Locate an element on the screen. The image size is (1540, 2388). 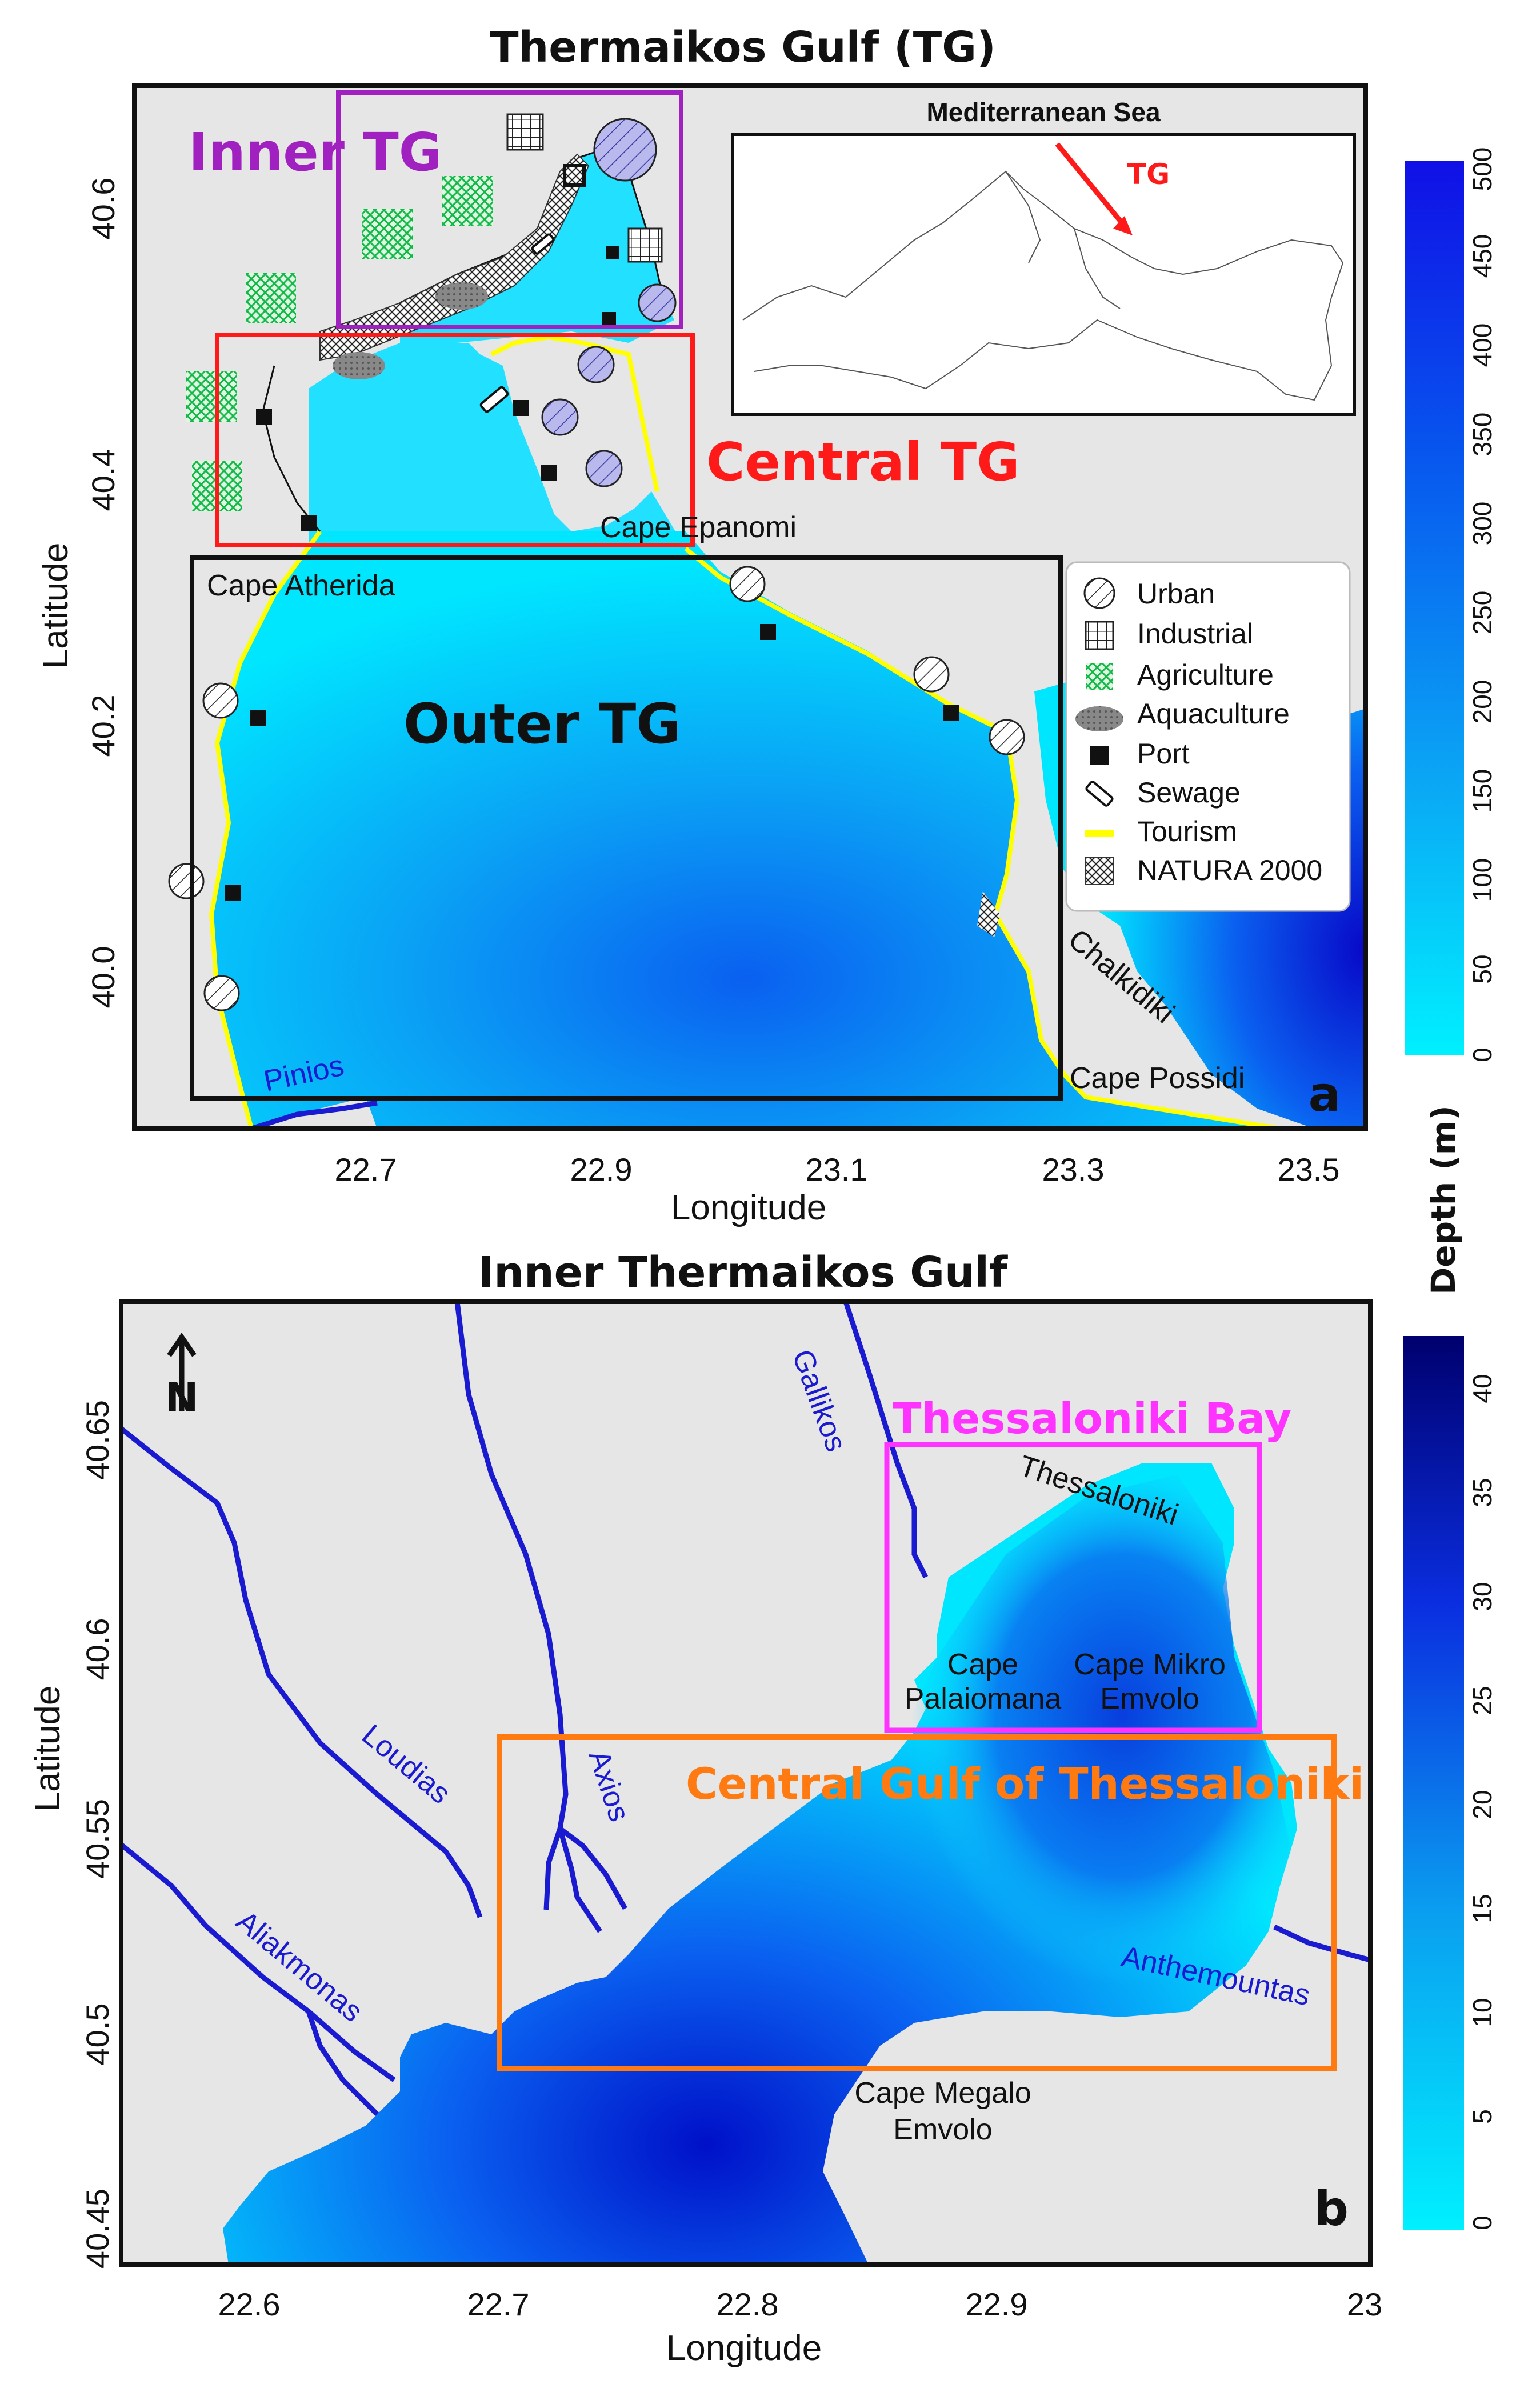
sewage-outfall is located at coordinates (494, 399).